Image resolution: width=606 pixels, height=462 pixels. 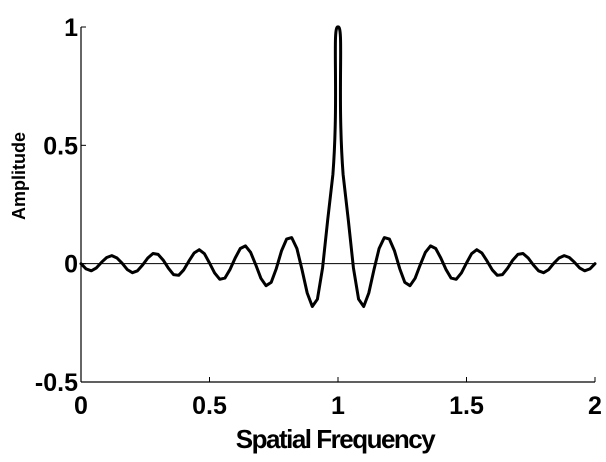 What do you see at coordinates (595, 406) in the screenshot?
I see `x-tick-label: 2` at bounding box center [595, 406].